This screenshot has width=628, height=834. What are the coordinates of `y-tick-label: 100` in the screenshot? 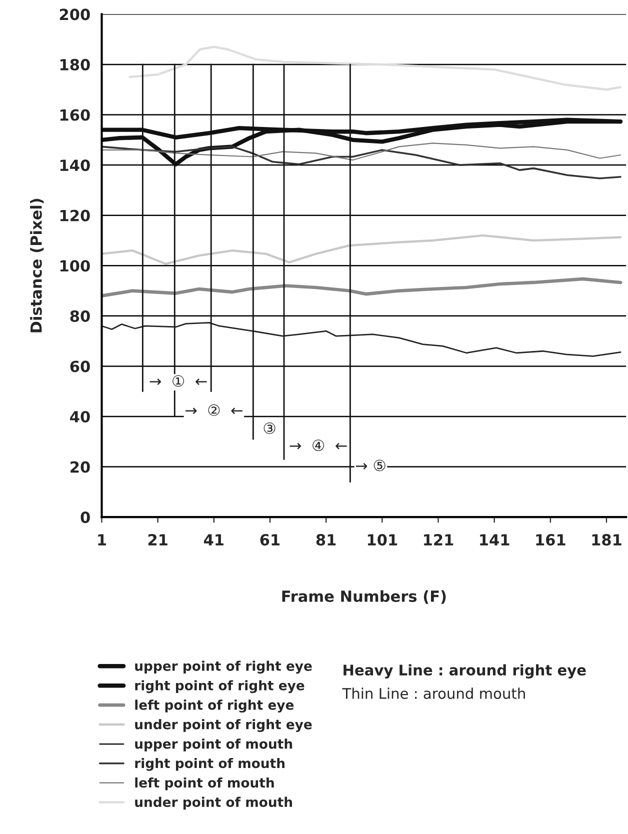 It's located at (75, 266).